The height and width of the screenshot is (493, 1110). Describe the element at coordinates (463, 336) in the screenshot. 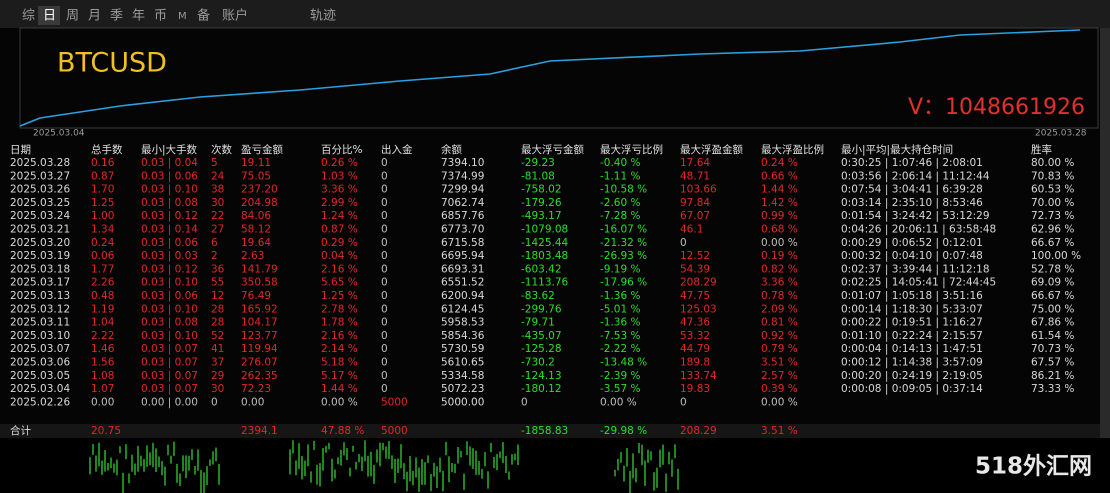

I see `table-cell: 5854.36` at that location.